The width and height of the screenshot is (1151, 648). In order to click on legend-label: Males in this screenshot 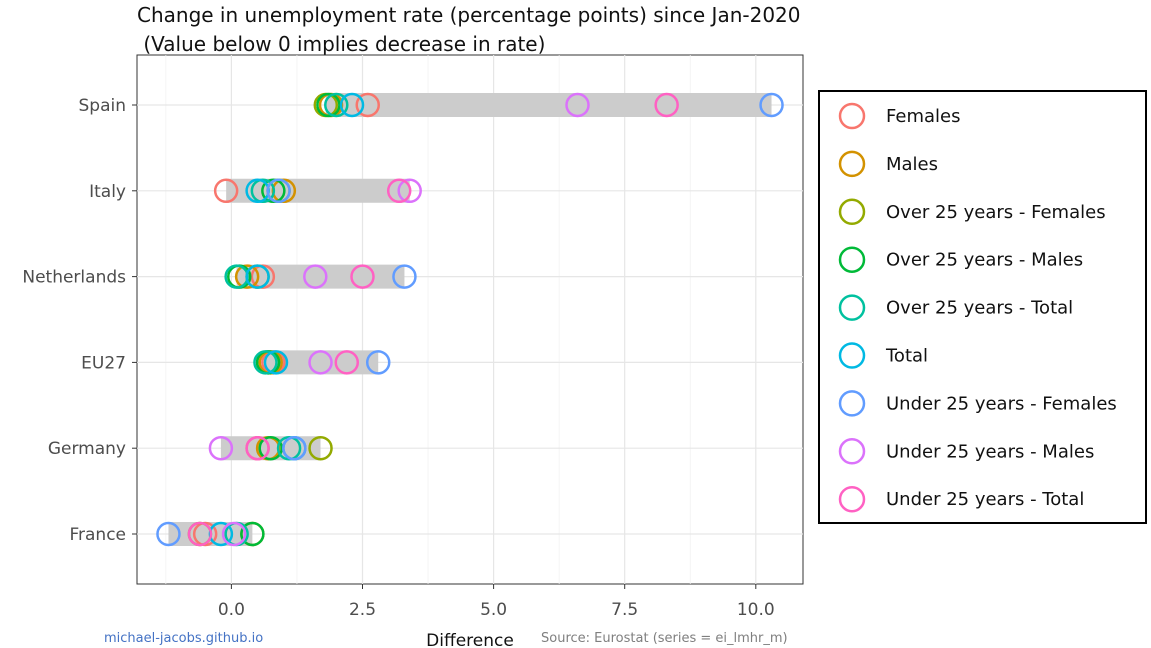, I will do `click(912, 164)`.